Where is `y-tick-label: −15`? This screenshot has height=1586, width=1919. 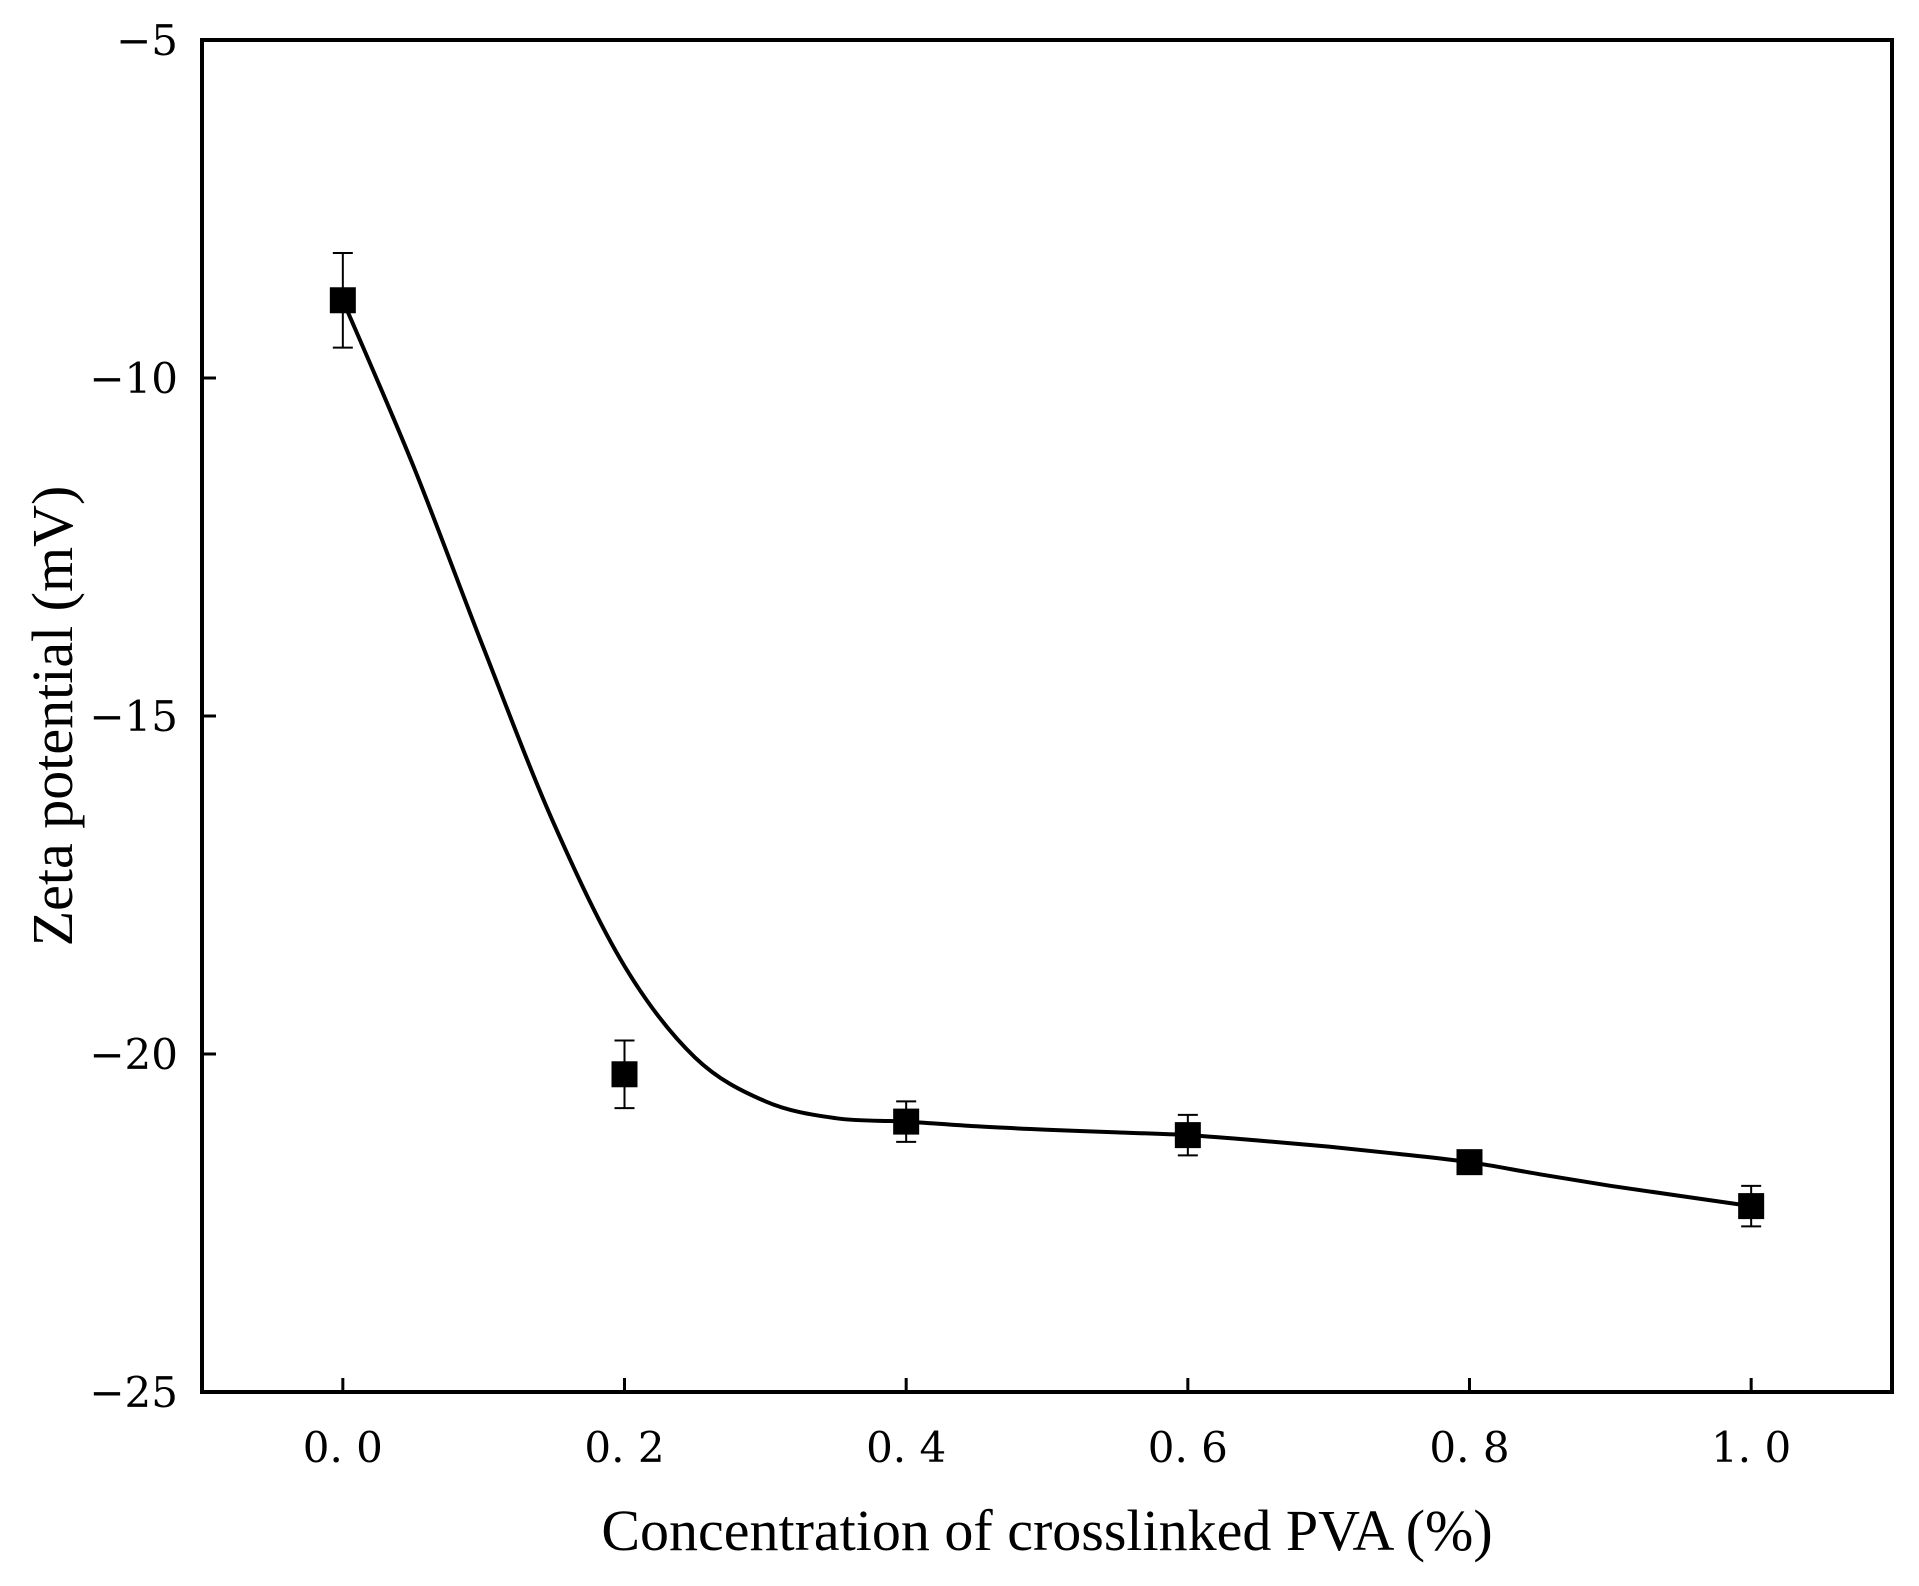 y-tick-label: −15 is located at coordinates (133, 716).